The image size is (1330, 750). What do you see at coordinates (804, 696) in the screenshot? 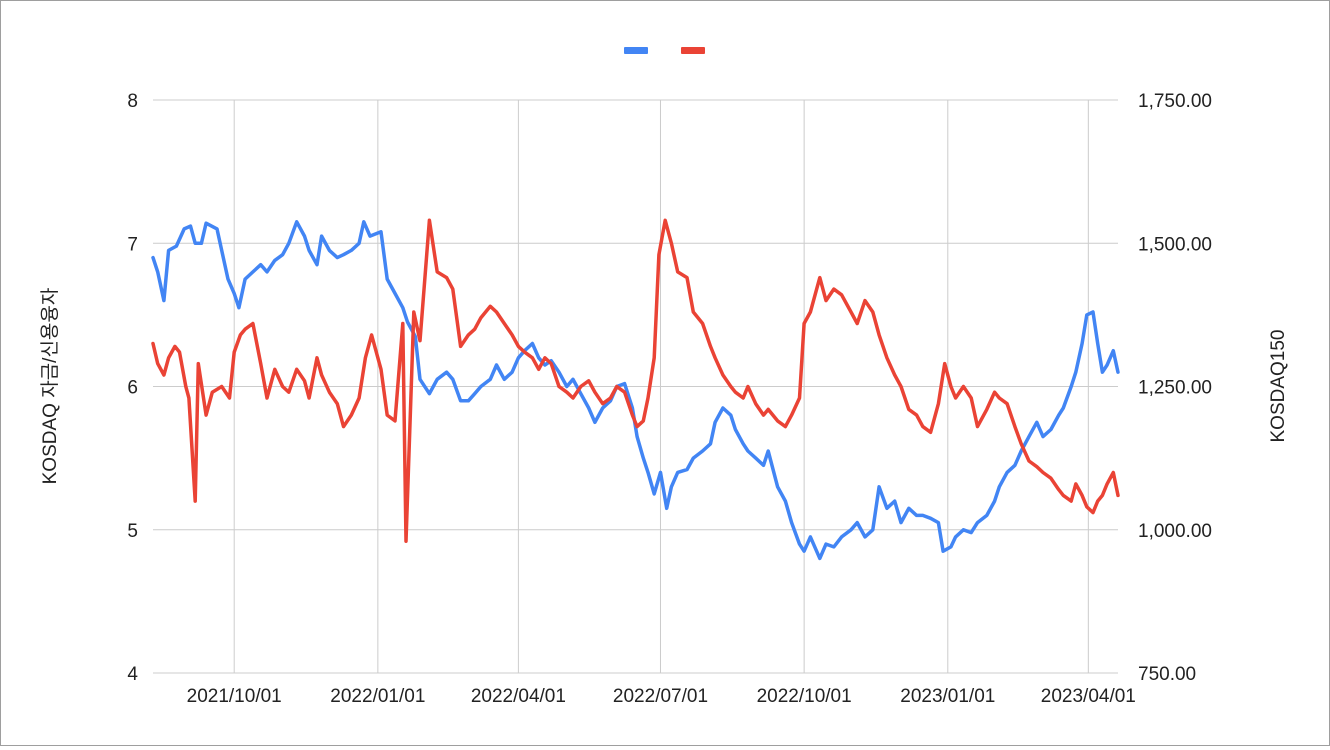
I see `x-tick-label: 2022/10/01` at bounding box center [804, 696].